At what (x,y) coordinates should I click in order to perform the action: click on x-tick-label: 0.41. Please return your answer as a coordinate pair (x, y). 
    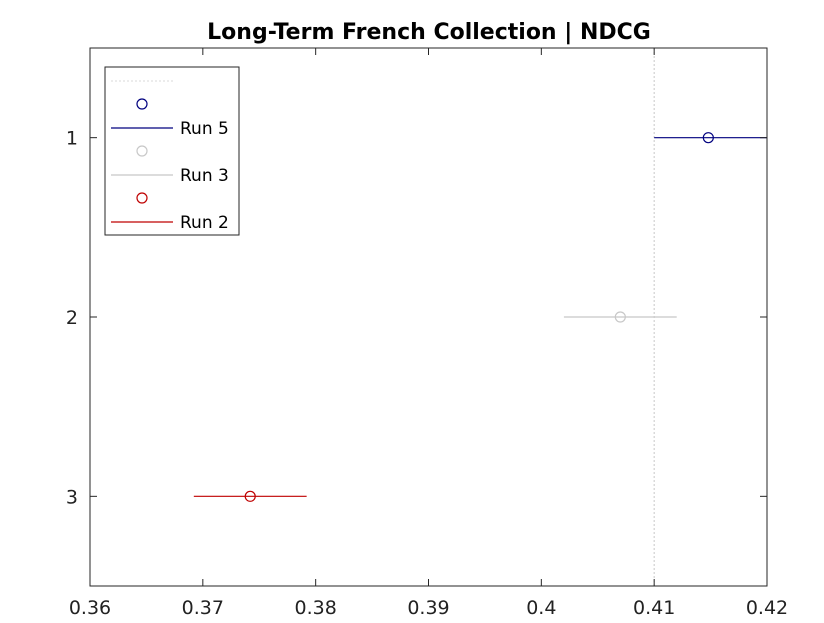
    Looking at the image, I should click on (654, 608).